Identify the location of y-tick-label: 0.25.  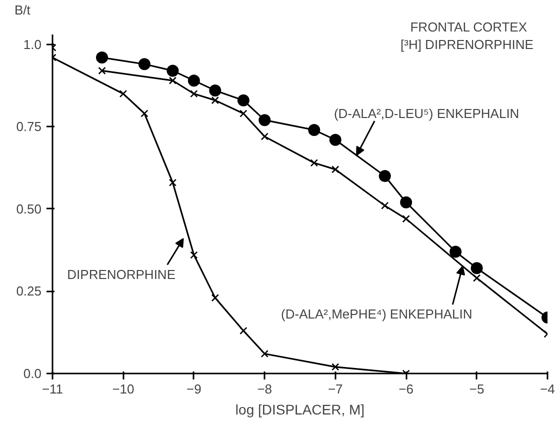
(29, 291).